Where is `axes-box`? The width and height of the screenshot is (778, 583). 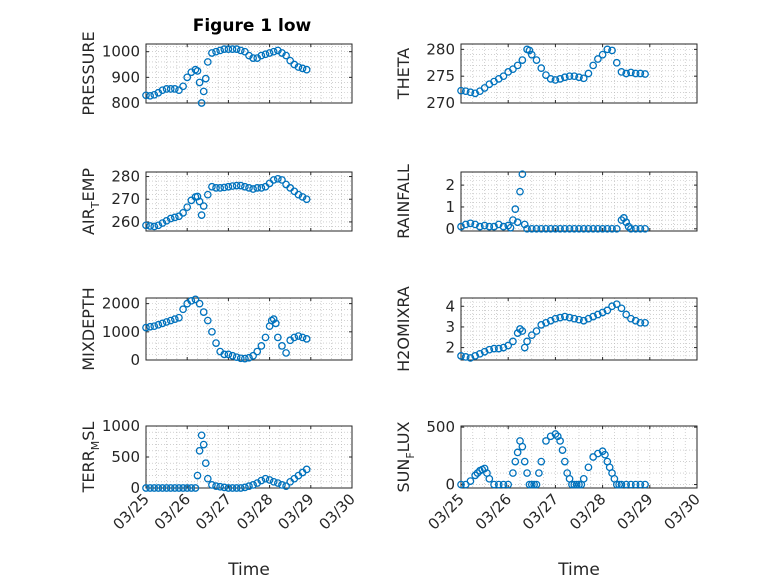
axes-box is located at coordinates (579, 329).